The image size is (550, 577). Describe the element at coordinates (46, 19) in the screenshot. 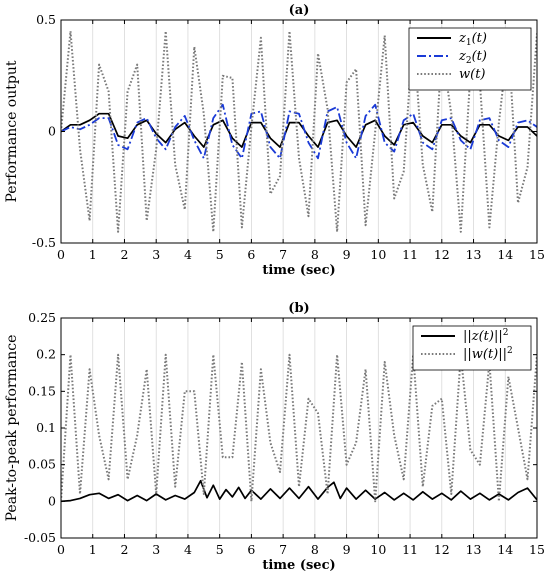

I see `y-tick-label: 0.5` at that location.